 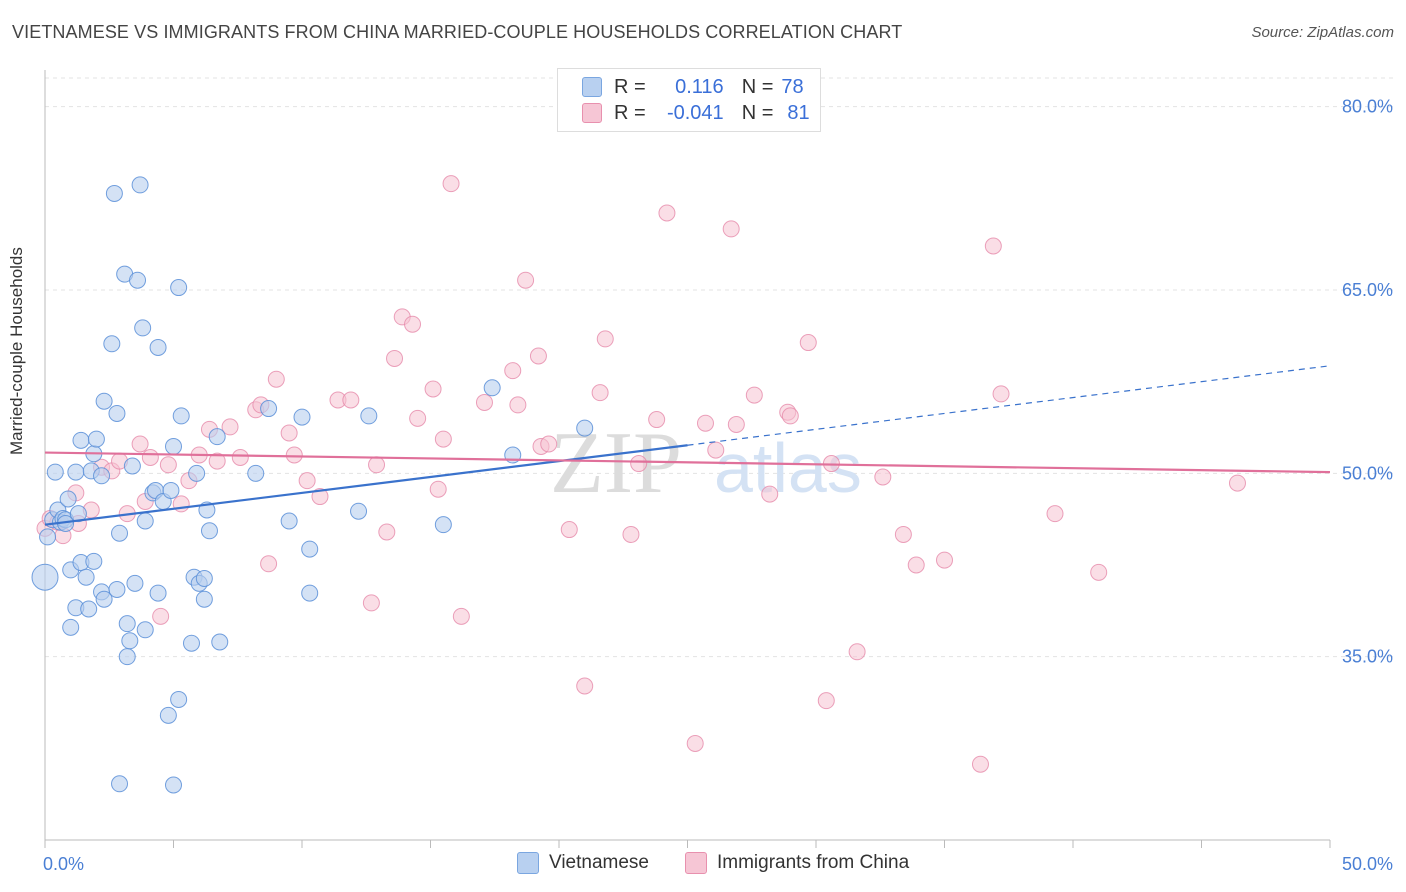 I want to click on watermark-atlas: atlas, so click(x=788, y=468).